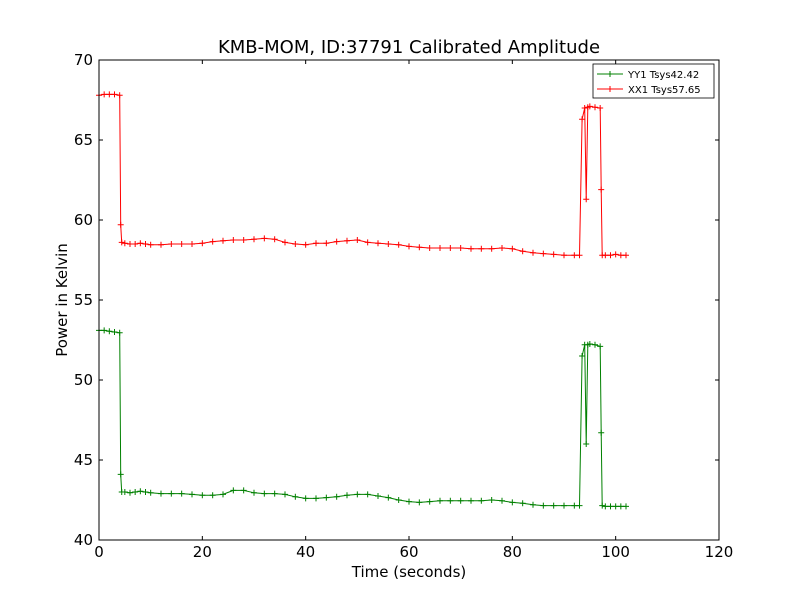 The image size is (800, 600). What do you see at coordinates (409, 47) in the screenshot?
I see `chart-title: KMB-MOM, ID:37791 Calibrated Amplitude` at bounding box center [409, 47].